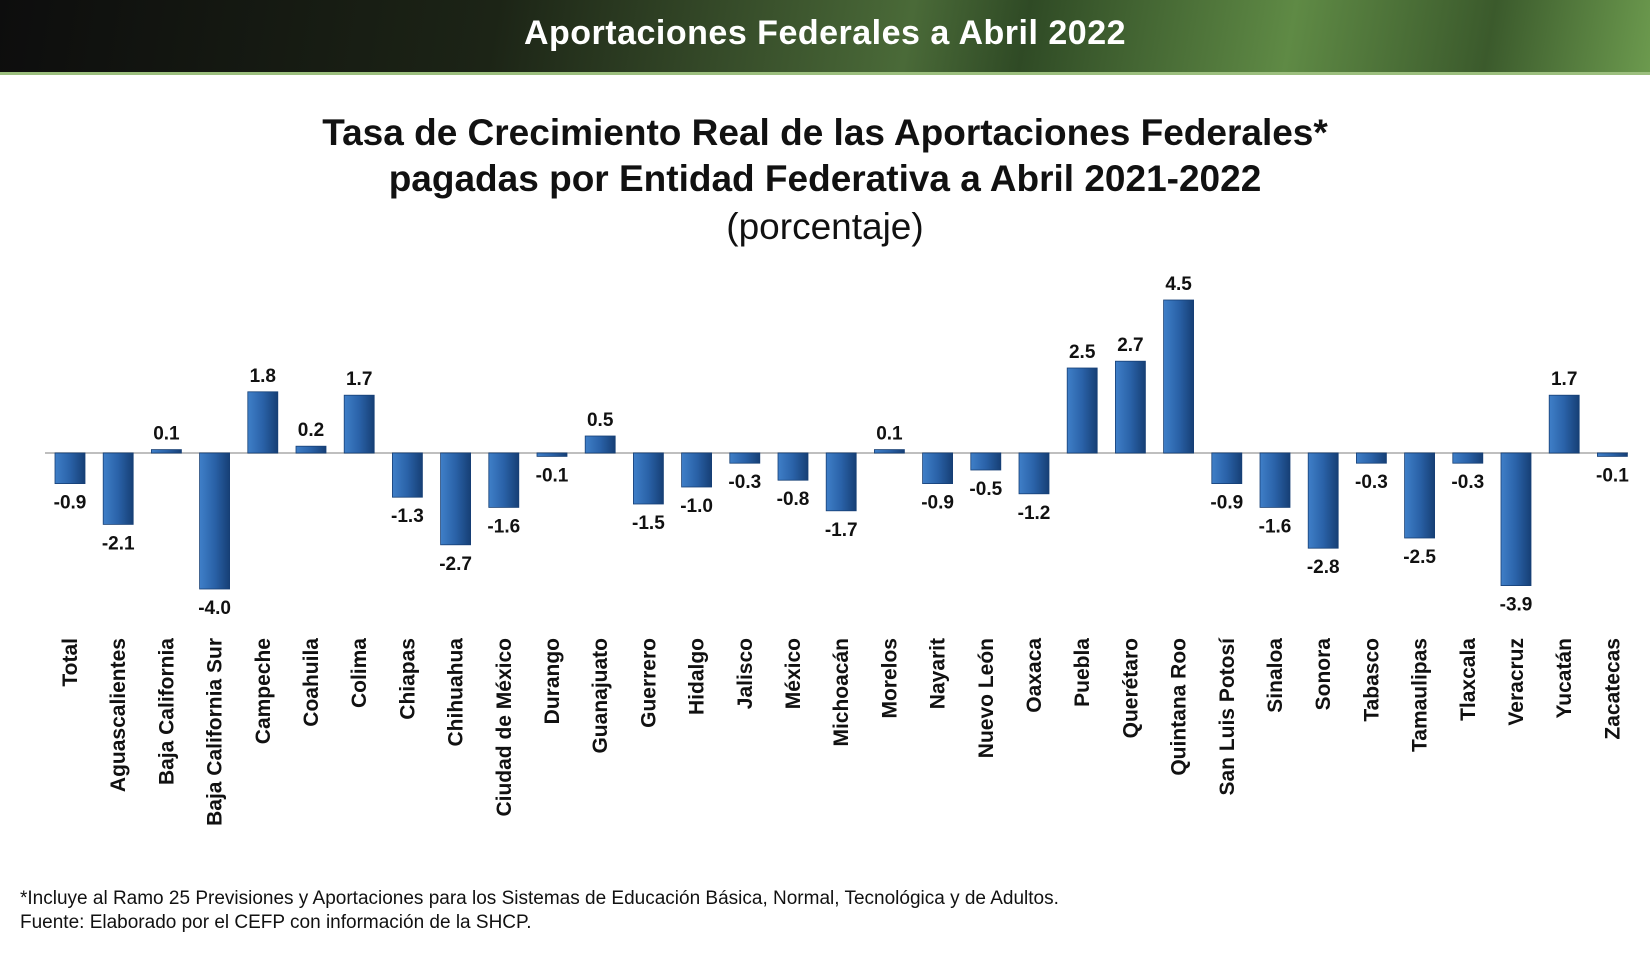  Describe the element at coordinates (985, 489) in the screenshot. I see `data-label-19: -0.5` at that location.